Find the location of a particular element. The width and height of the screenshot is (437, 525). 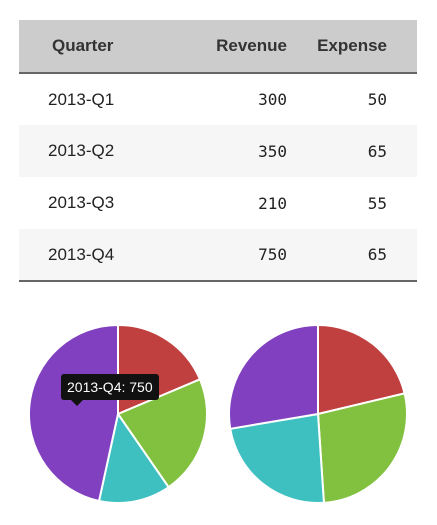

table-row: 2013-Q1 300 50 is located at coordinates (218, 99).